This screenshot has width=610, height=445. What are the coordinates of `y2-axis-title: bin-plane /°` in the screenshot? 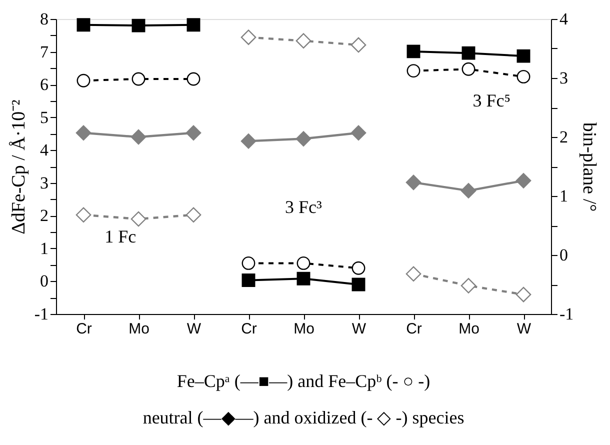 It's located at (589, 167).